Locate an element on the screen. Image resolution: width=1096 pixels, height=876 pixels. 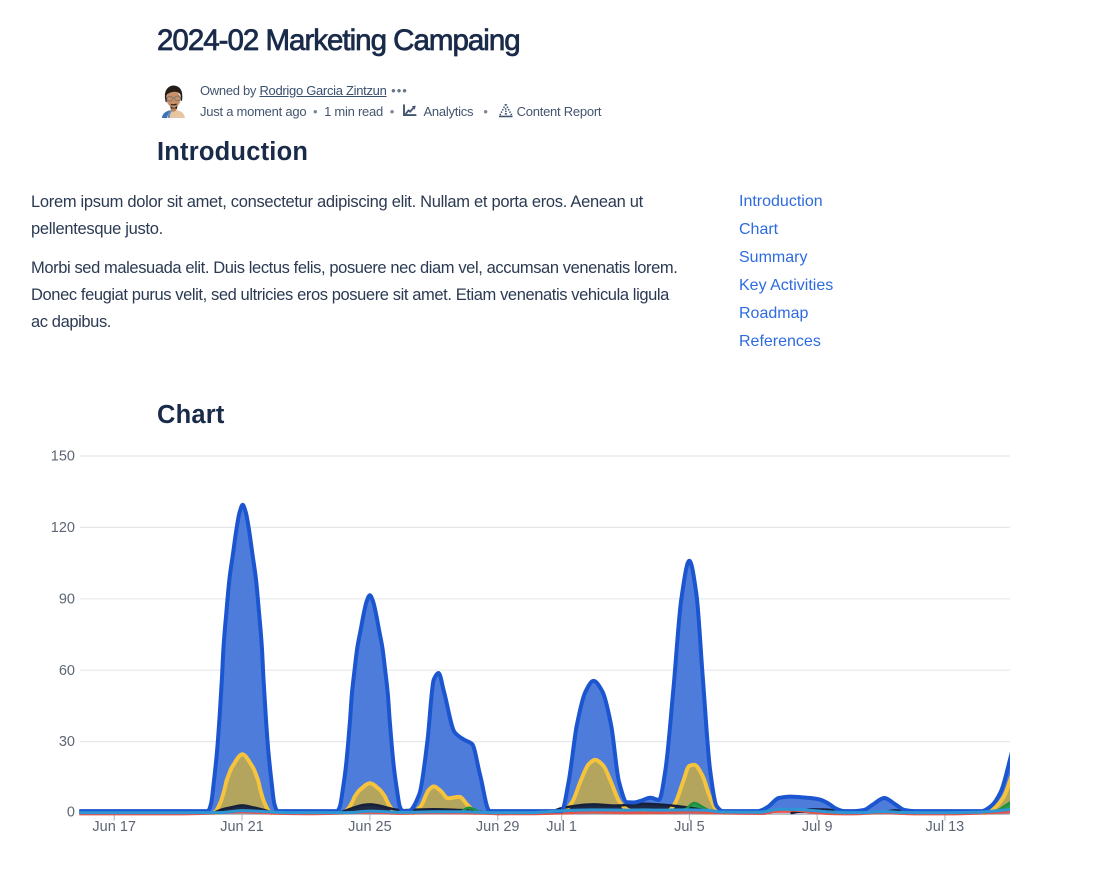
svg-text: 150 is located at coordinates (63, 457).